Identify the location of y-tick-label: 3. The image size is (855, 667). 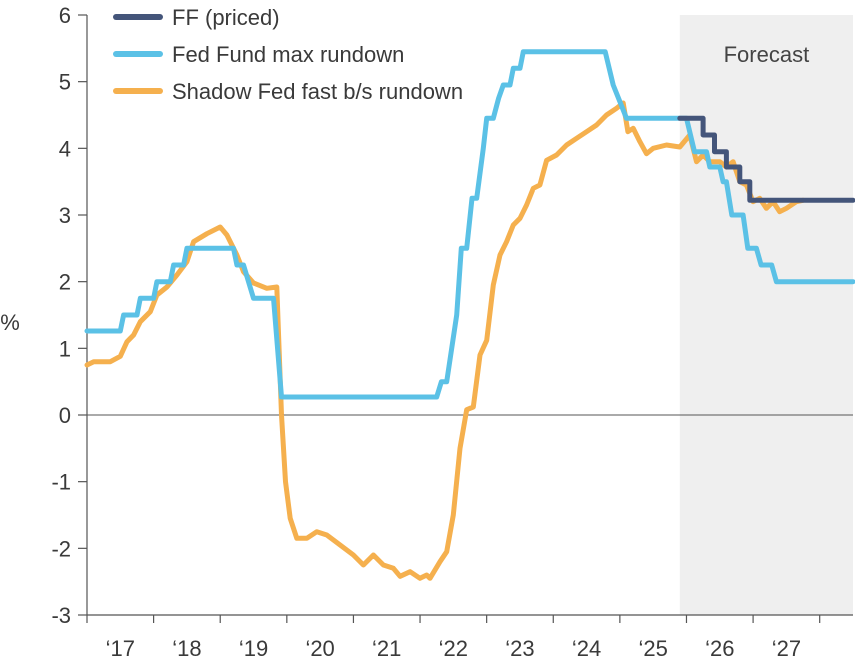
(65, 215).